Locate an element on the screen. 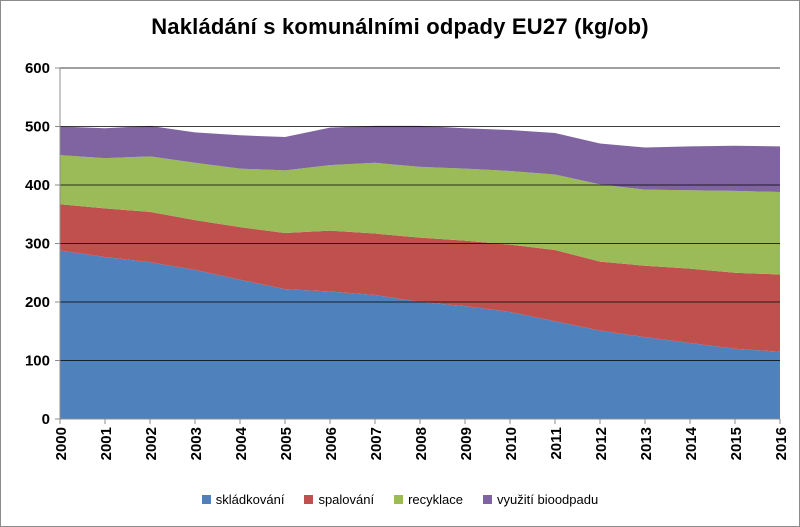 The image size is (800, 527). legend-item-2: spalování is located at coordinates (339, 499).